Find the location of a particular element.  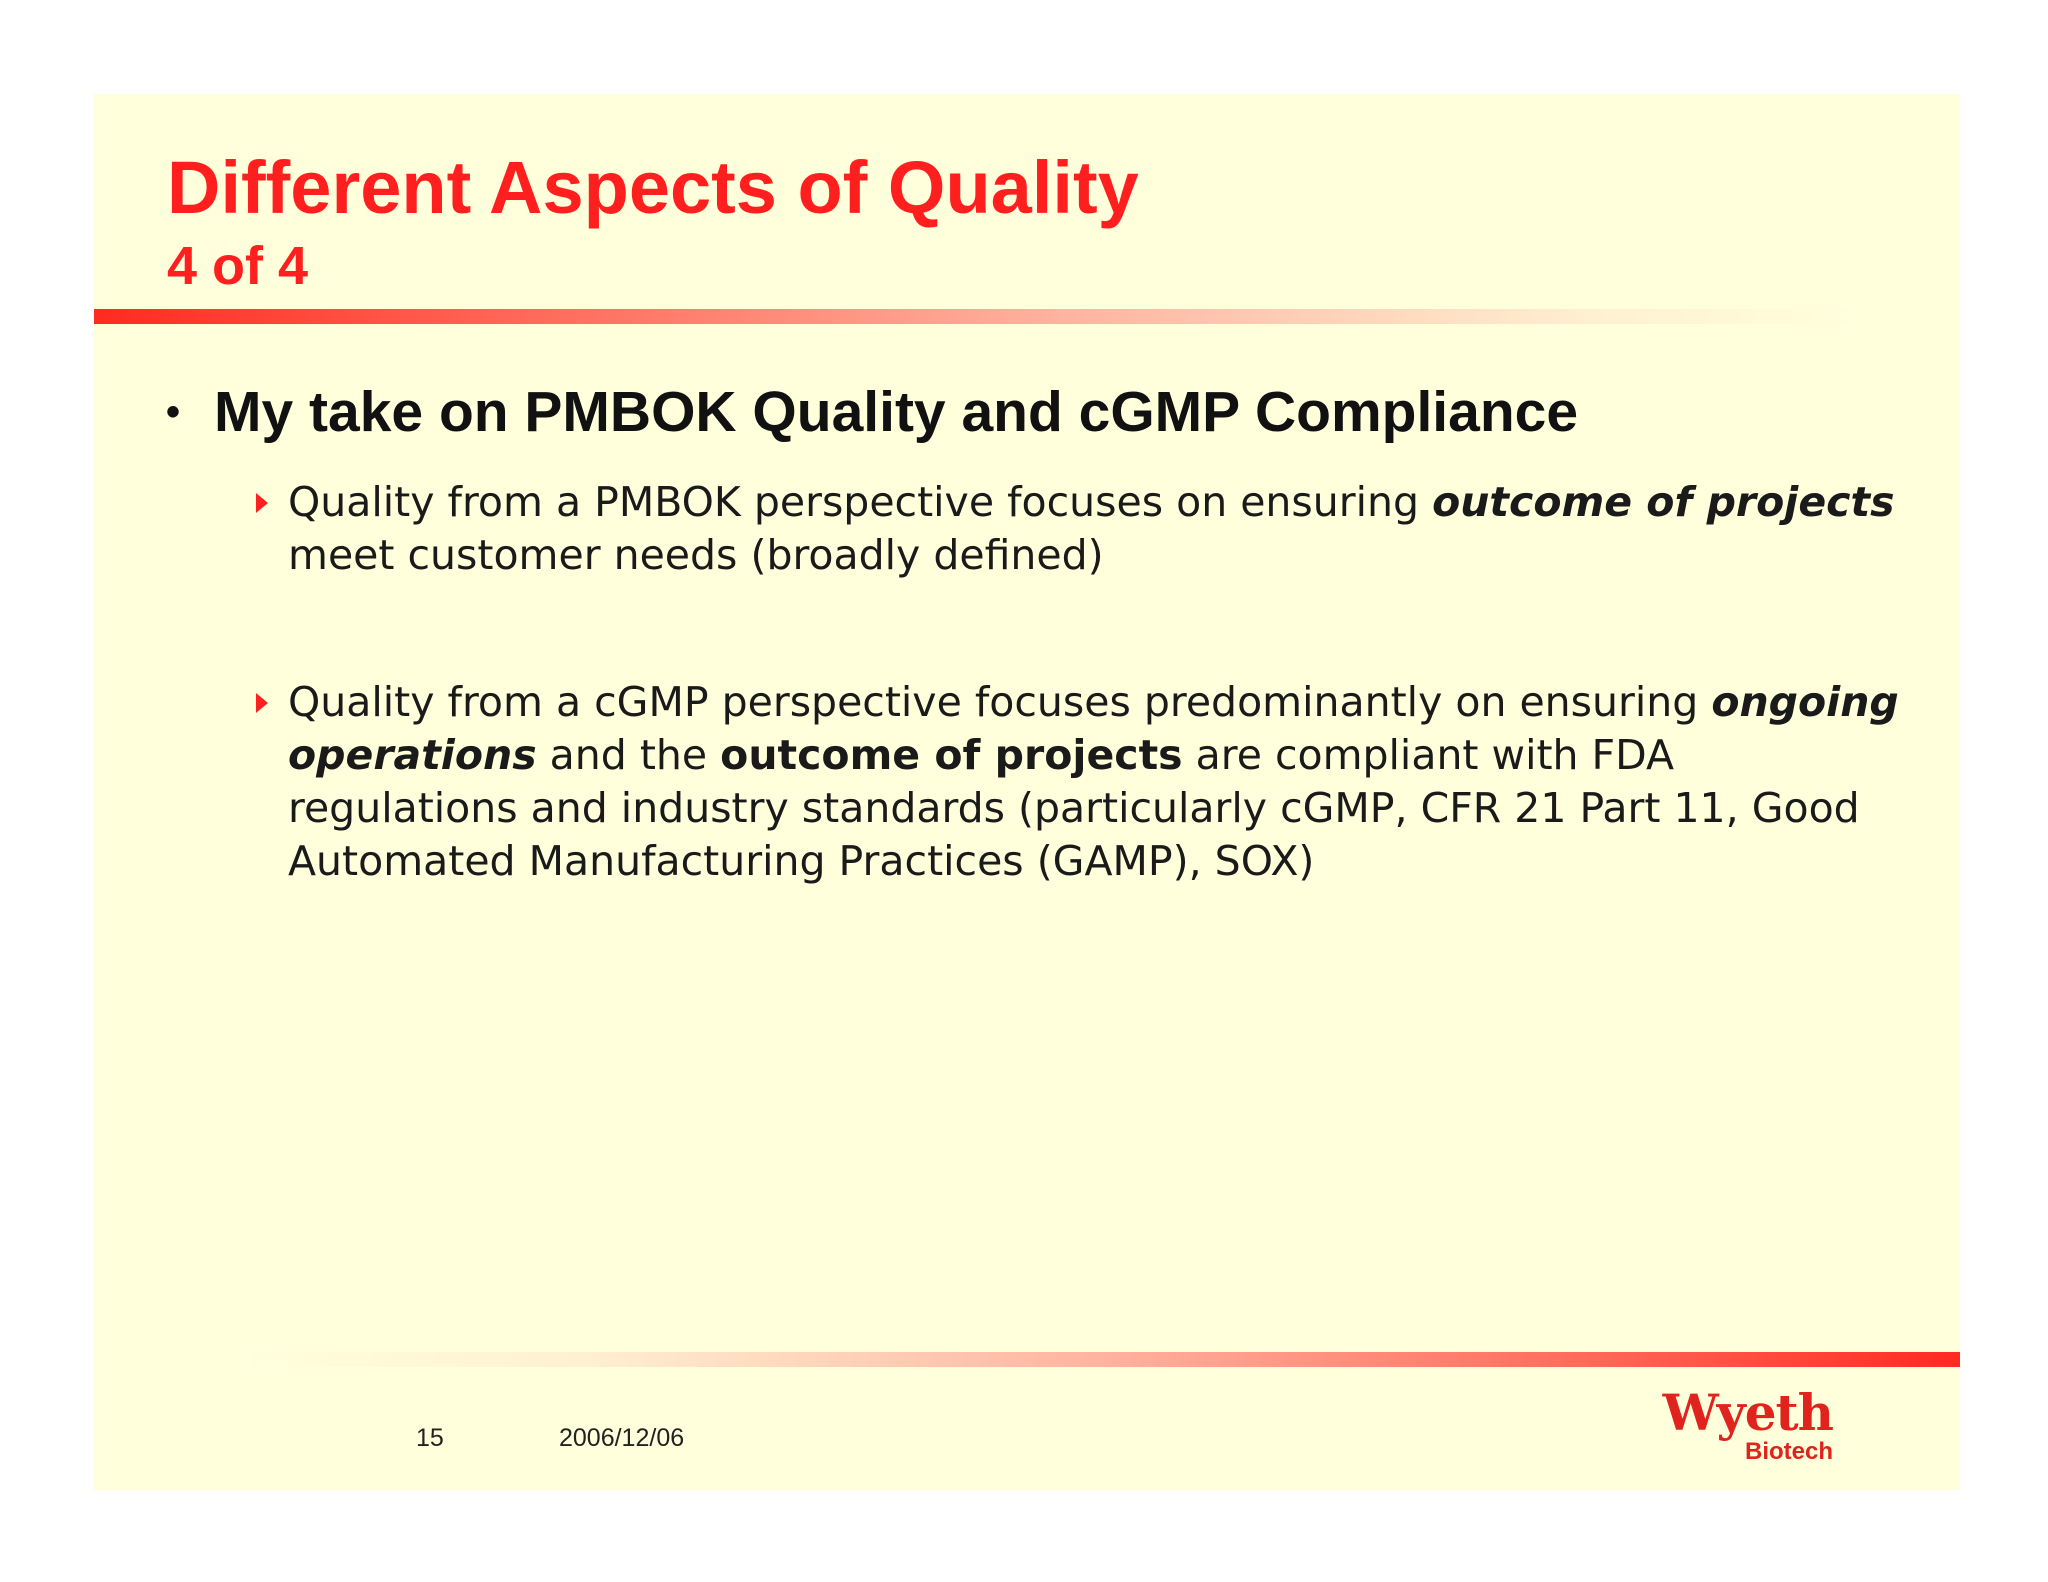

slide-title: Different Aspects of Quality is located at coordinates (653, 187).